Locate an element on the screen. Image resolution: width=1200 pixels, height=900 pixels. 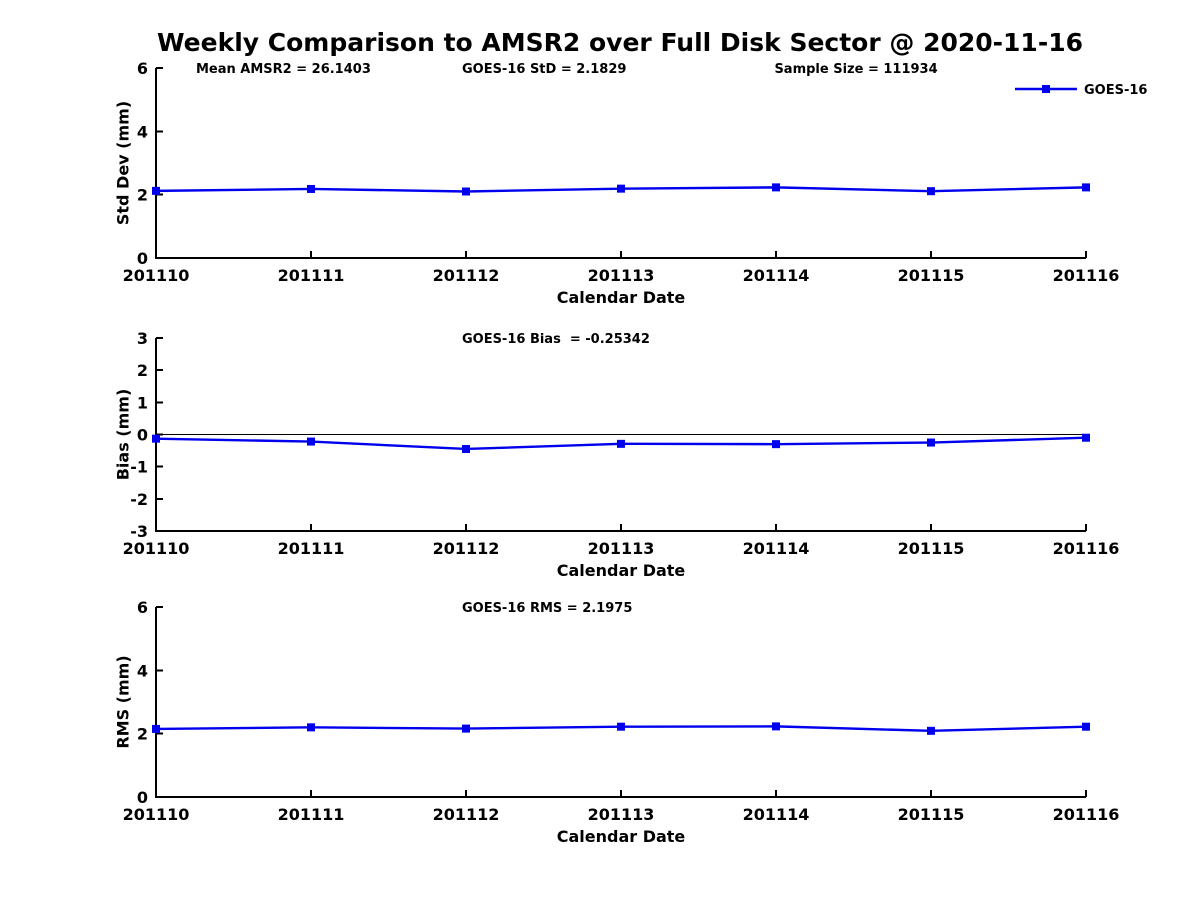
legend-label: GOES-16 is located at coordinates (1115, 90).